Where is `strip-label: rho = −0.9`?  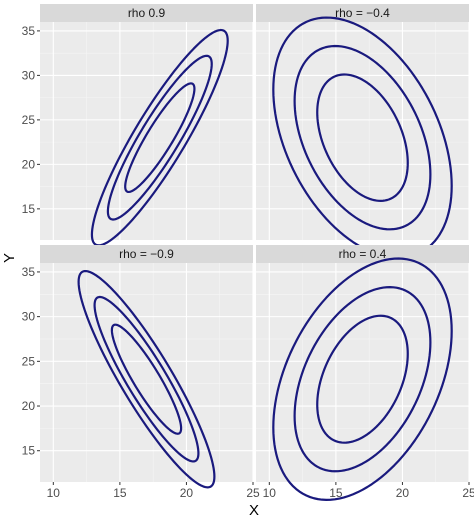
strip-label: rho = −0.9 is located at coordinates (146, 254).